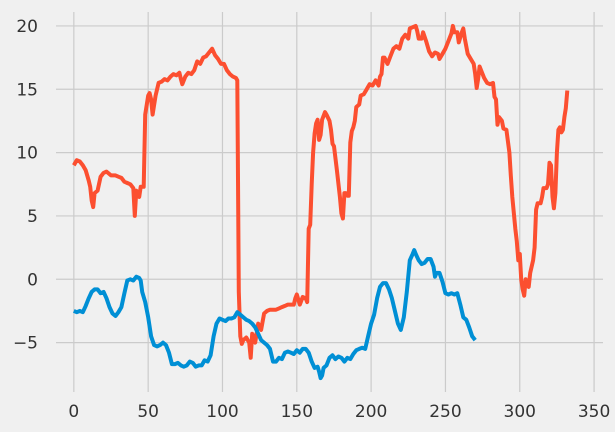 This screenshot has height=432, width=615. Describe the element at coordinates (73, 412) in the screenshot. I see `x-tick-label: 0` at that location.